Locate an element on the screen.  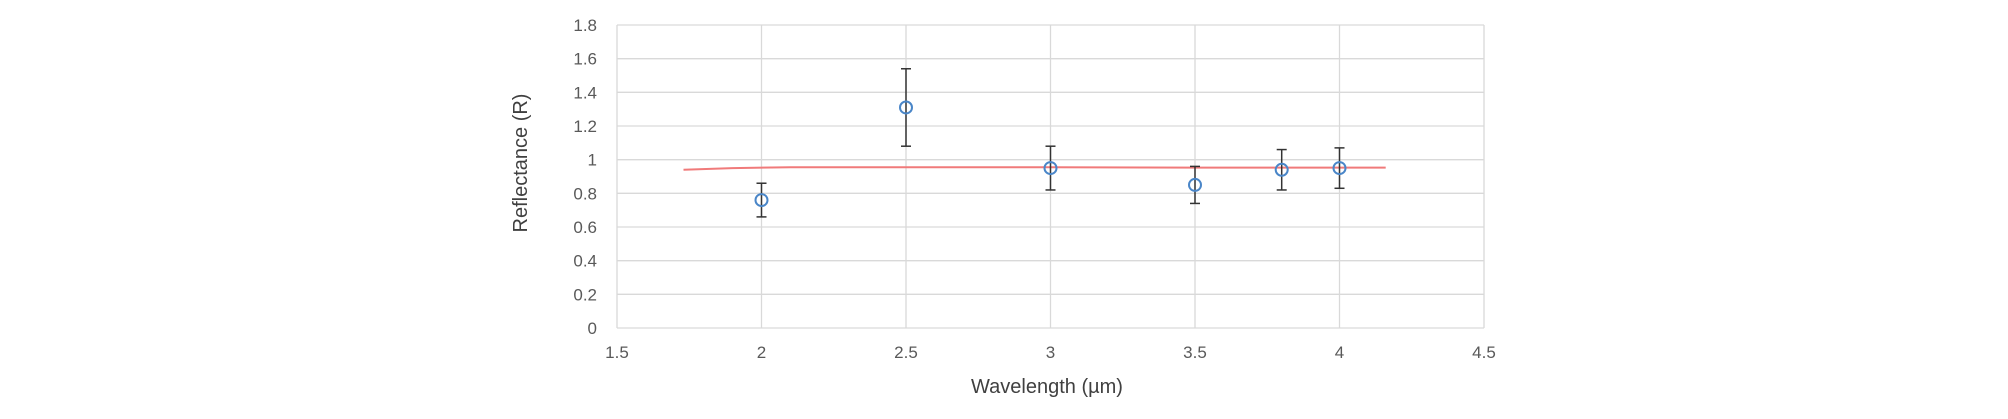
x-tick-labels: 1.5 2 2.5 3 3.5 4 4.5 is located at coordinates (1050, 352).